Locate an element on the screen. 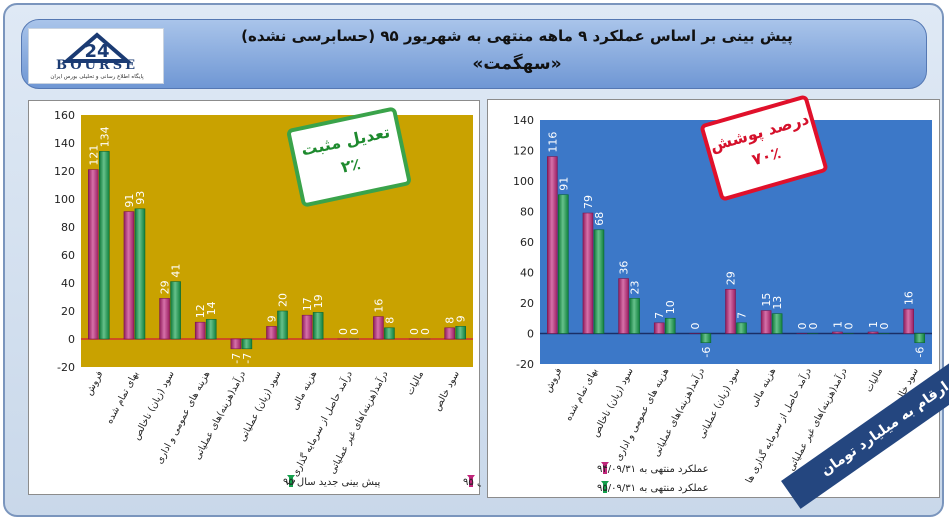 The height and width of the screenshot is (522, 949). logo-subtitle: پایگاه اطلاع رسانی و تحلیلی بورس ایران is located at coordinates (97, 77).